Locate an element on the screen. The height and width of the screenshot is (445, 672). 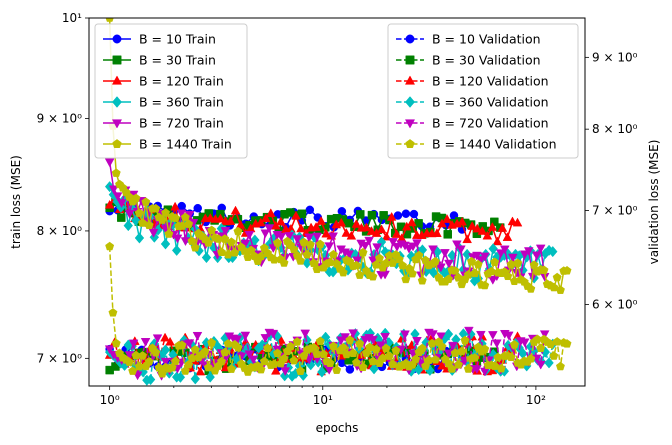
legend-label: B = 720 Validation is located at coordinates (490, 123).